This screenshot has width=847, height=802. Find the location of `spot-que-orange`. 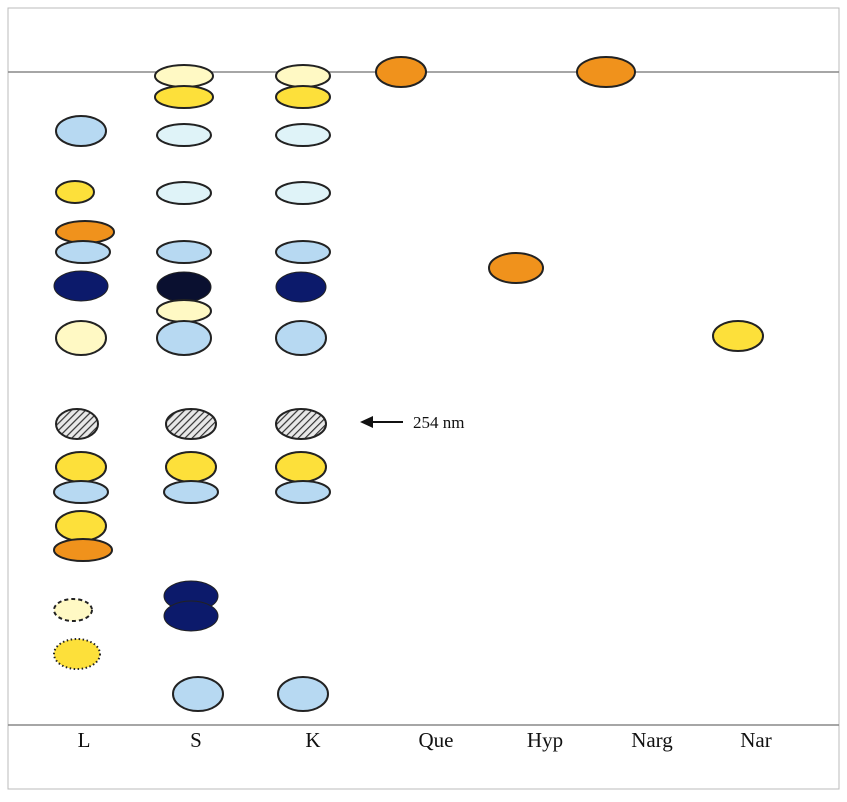

spot-que-orange is located at coordinates (401, 72).